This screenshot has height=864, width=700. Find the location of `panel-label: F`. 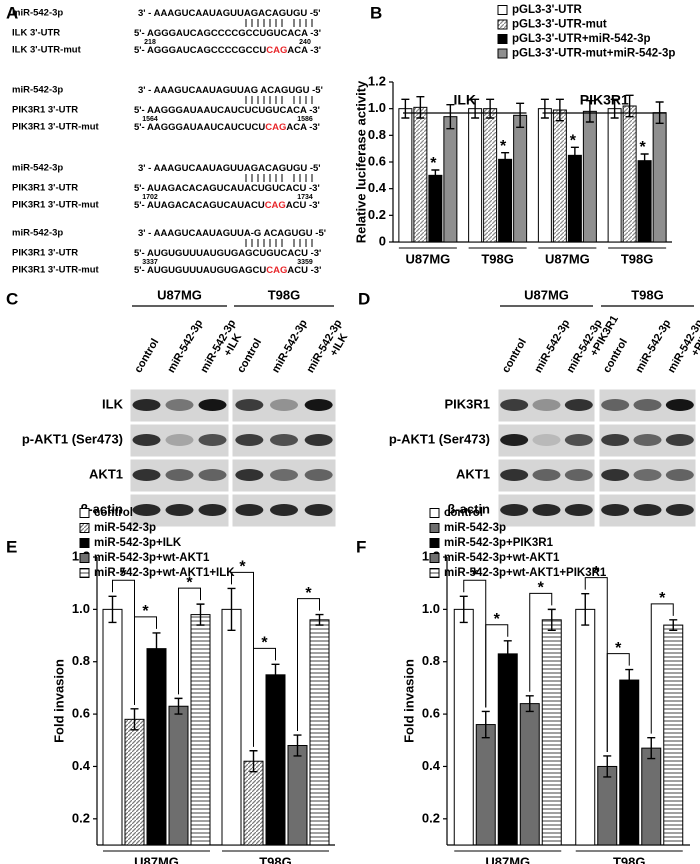

panel-label: F is located at coordinates (361, 546).